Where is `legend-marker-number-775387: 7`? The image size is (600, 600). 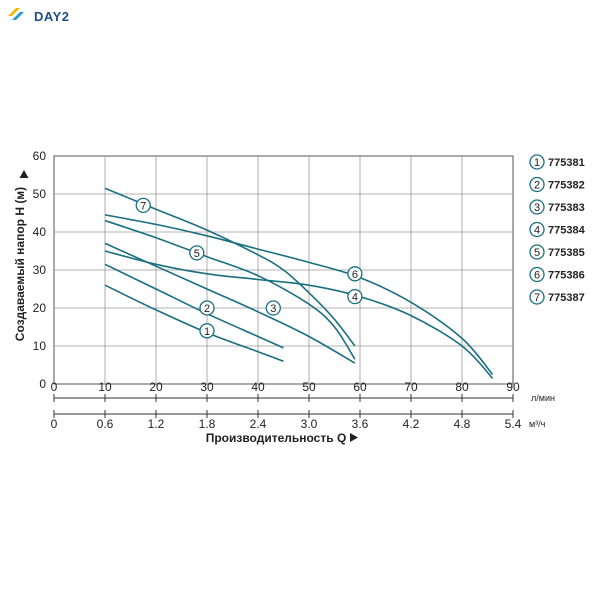 legend-marker-number-775387: 7 is located at coordinates (537, 298).